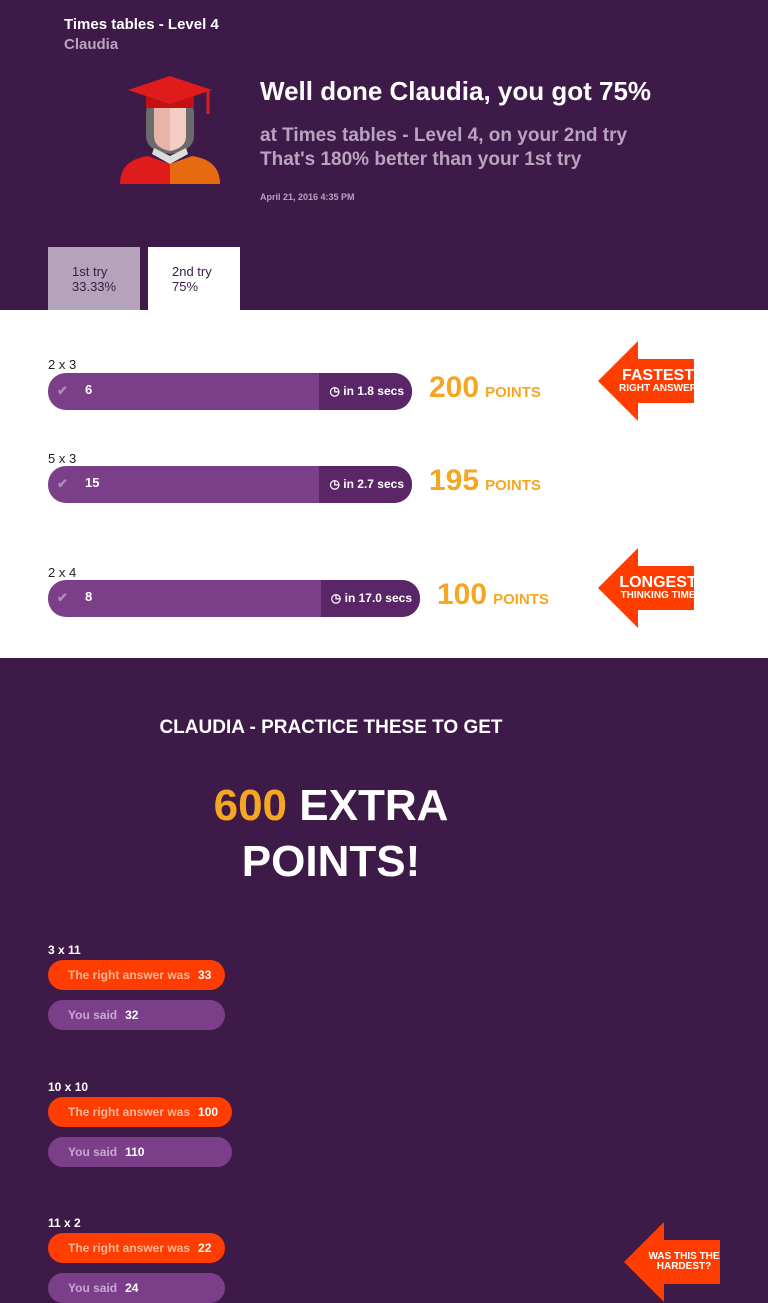  Describe the element at coordinates (68, 1087) in the screenshot. I see `practice-question: 10 x 10` at that location.